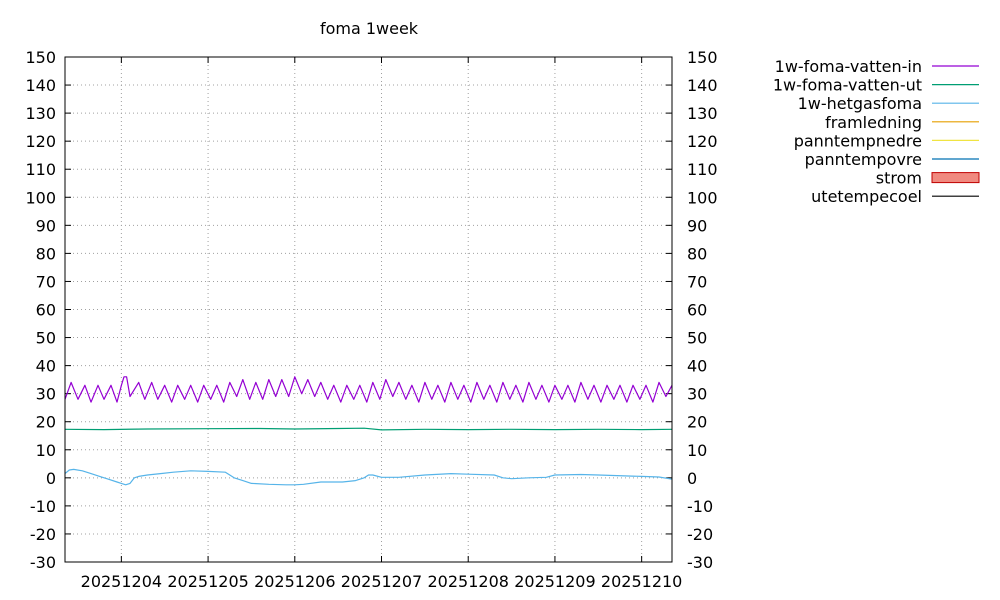 The image size is (1000, 600). Describe the element at coordinates (46, 422) in the screenshot. I see `y-tick-label-left: 20` at that location.